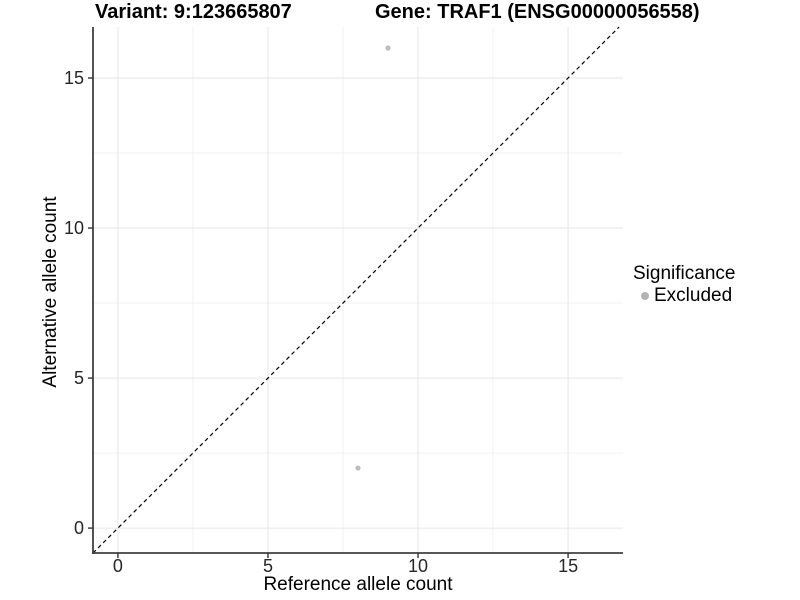  What do you see at coordinates (684, 273) in the screenshot?
I see `legend-title: Significance` at bounding box center [684, 273].